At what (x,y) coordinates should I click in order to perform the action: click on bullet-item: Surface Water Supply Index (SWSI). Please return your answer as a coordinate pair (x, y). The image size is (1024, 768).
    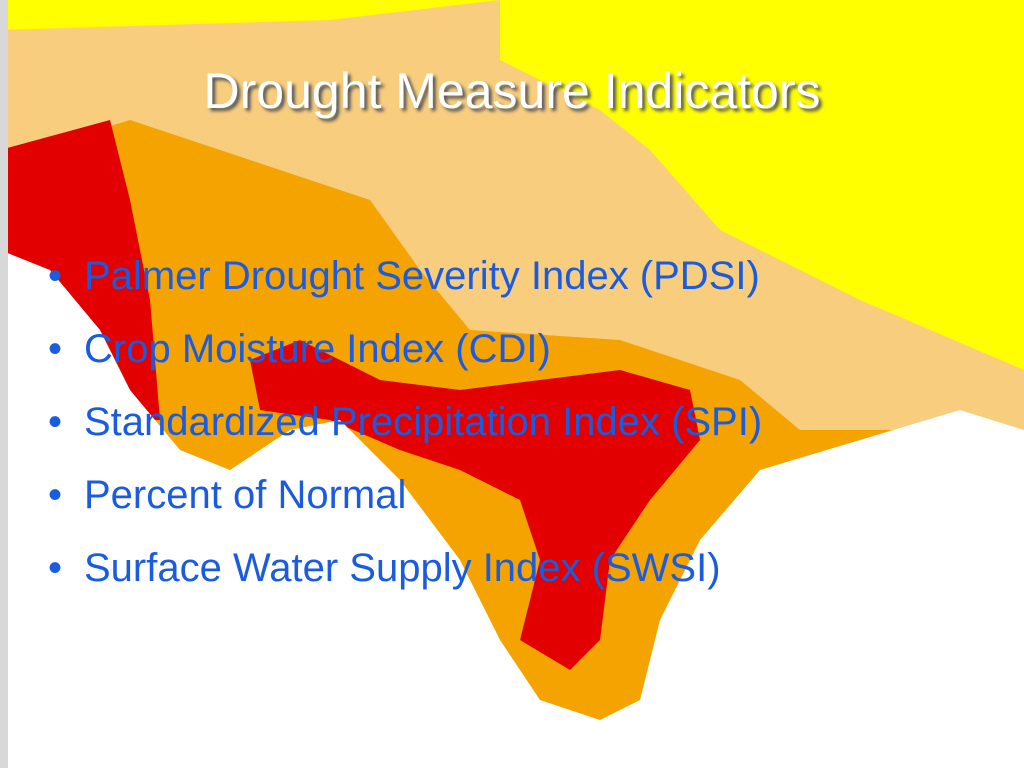
    Looking at the image, I should click on (401, 568).